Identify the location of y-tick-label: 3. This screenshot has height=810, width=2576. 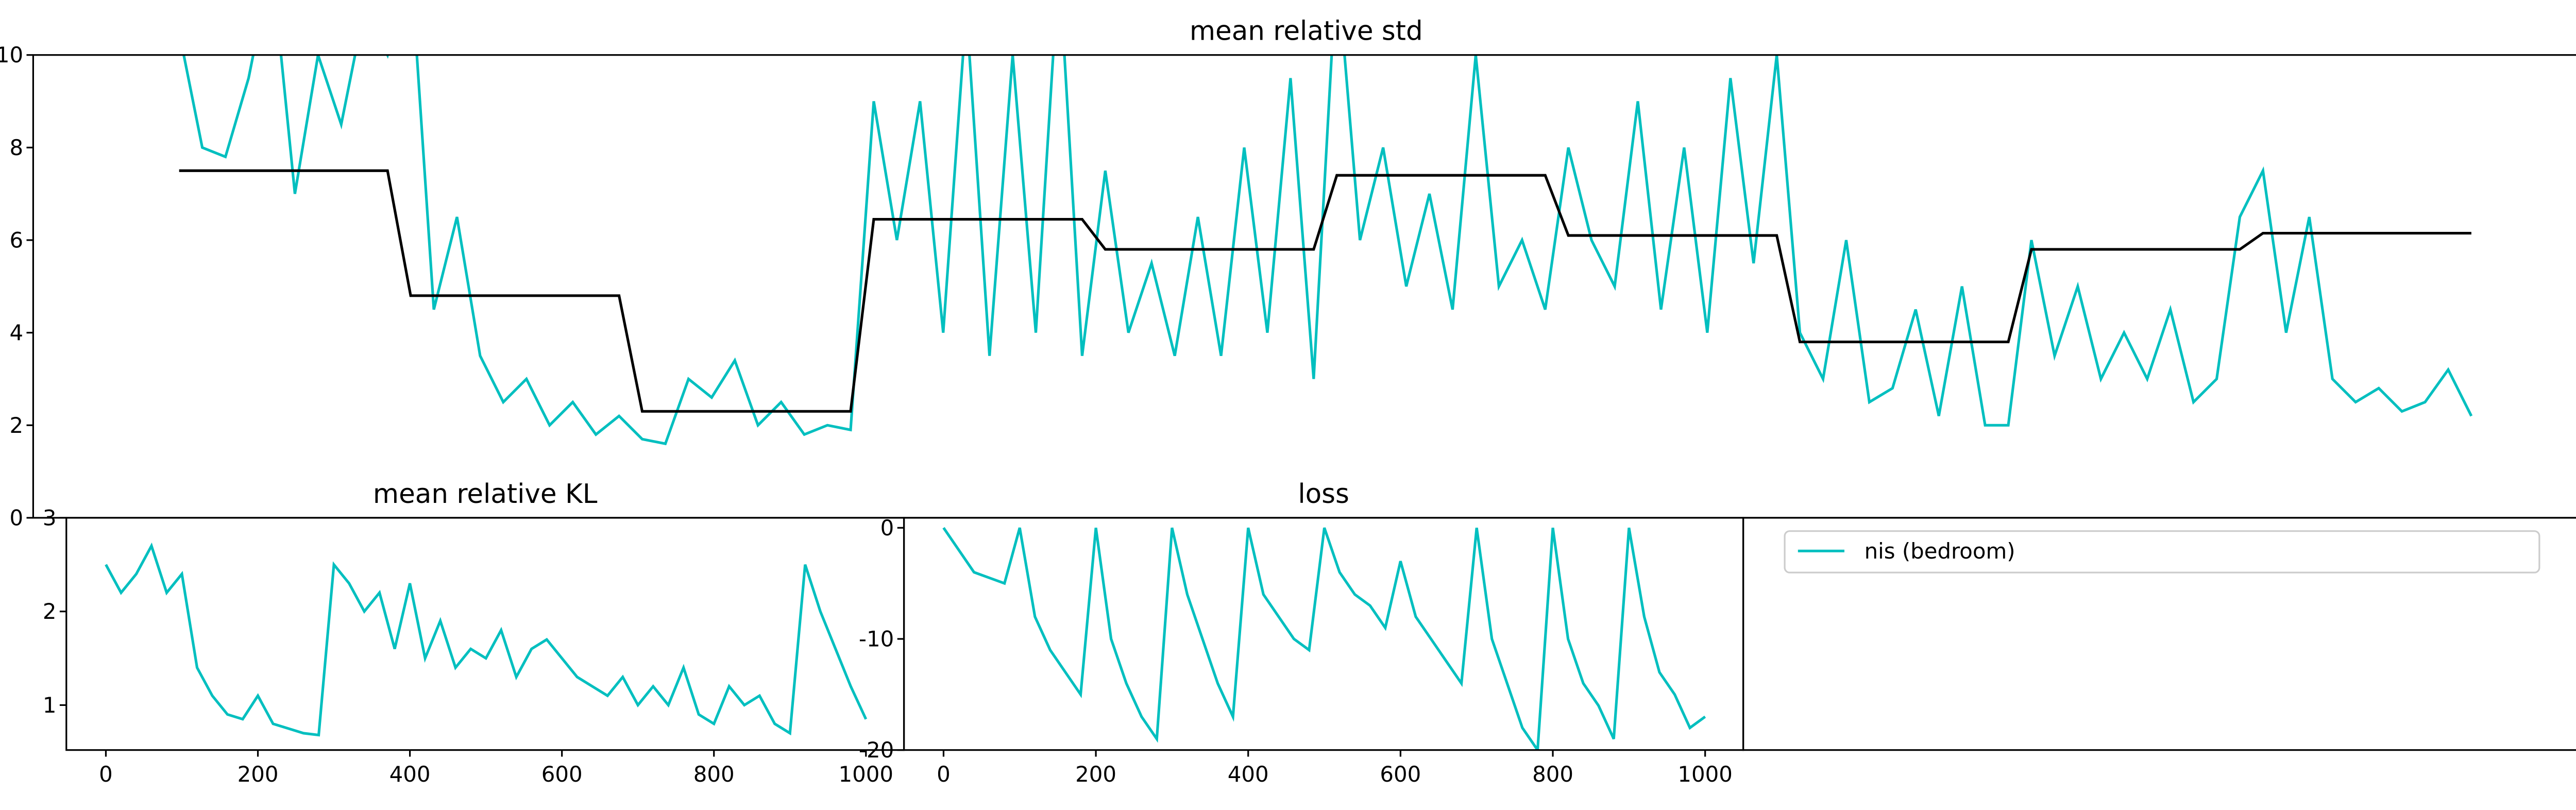
(50, 517).